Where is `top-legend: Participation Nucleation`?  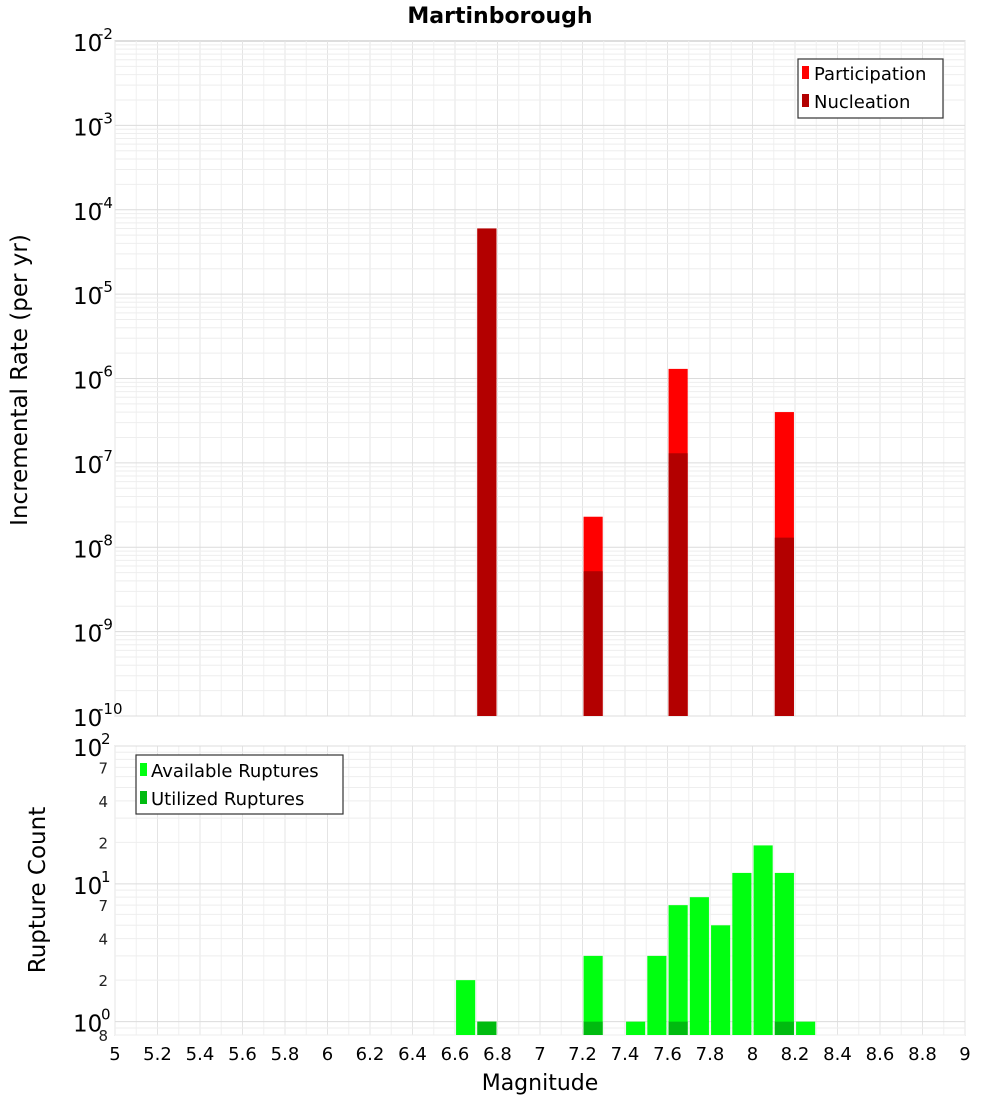 top-legend: Participation Nucleation is located at coordinates (870, 88).